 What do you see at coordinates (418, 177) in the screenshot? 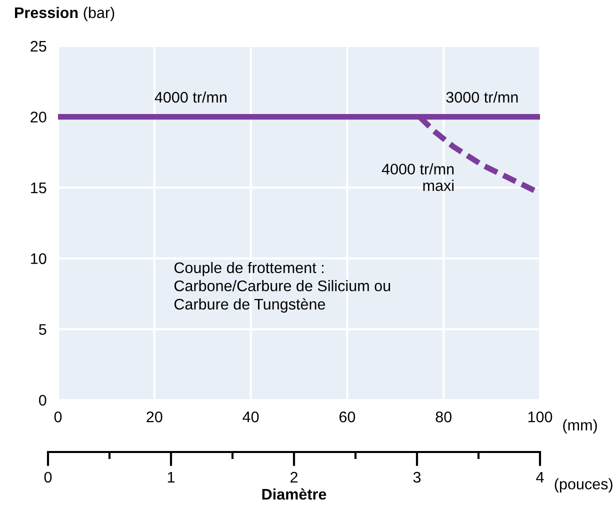
I see `annotation: 4000 tr/mn maxi` at bounding box center [418, 177].